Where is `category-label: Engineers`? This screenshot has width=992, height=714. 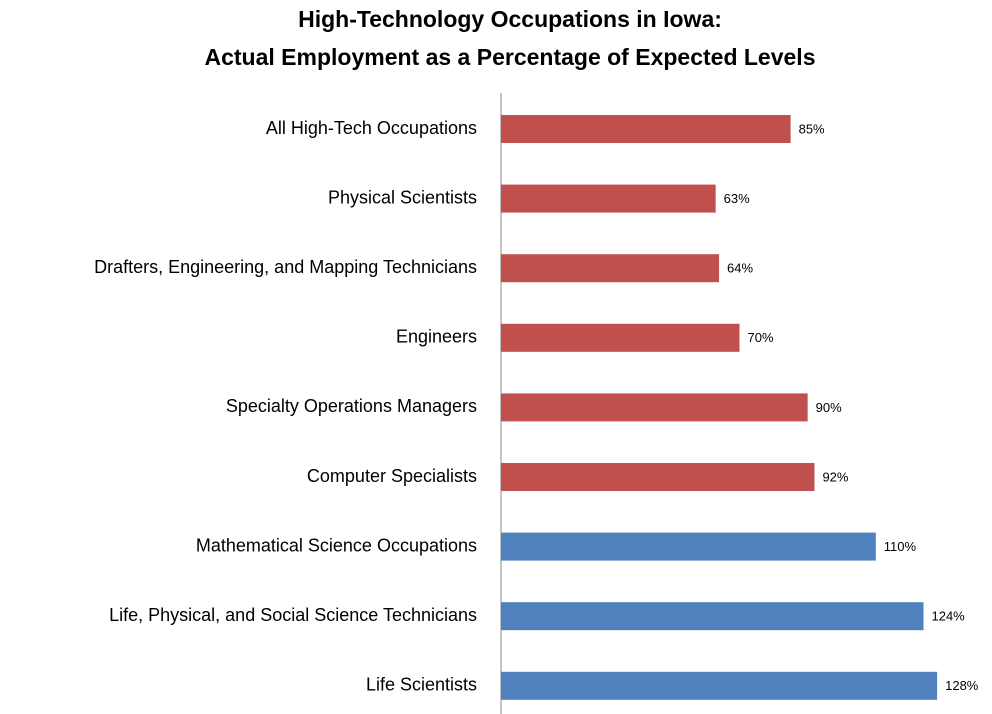
category-label: Engineers is located at coordinates (436, 337).